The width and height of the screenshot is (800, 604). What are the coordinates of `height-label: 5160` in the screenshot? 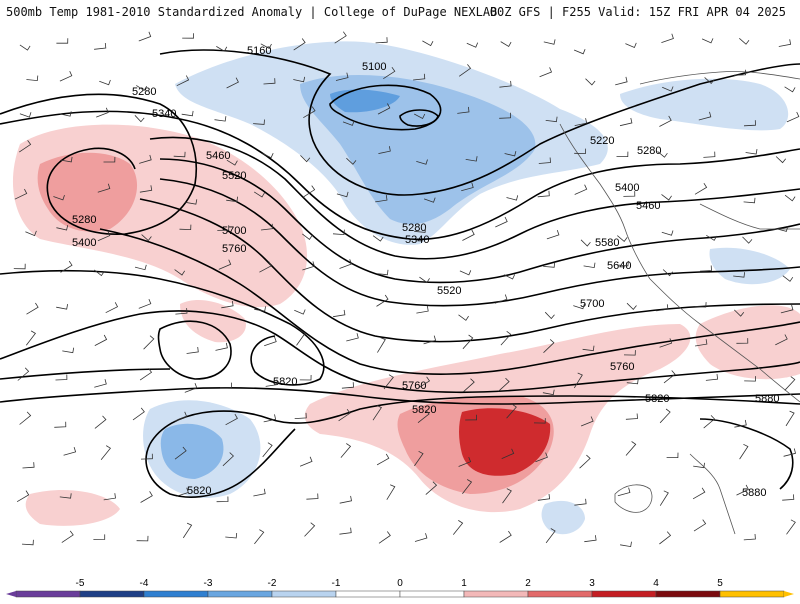 It's located at (259, 51).